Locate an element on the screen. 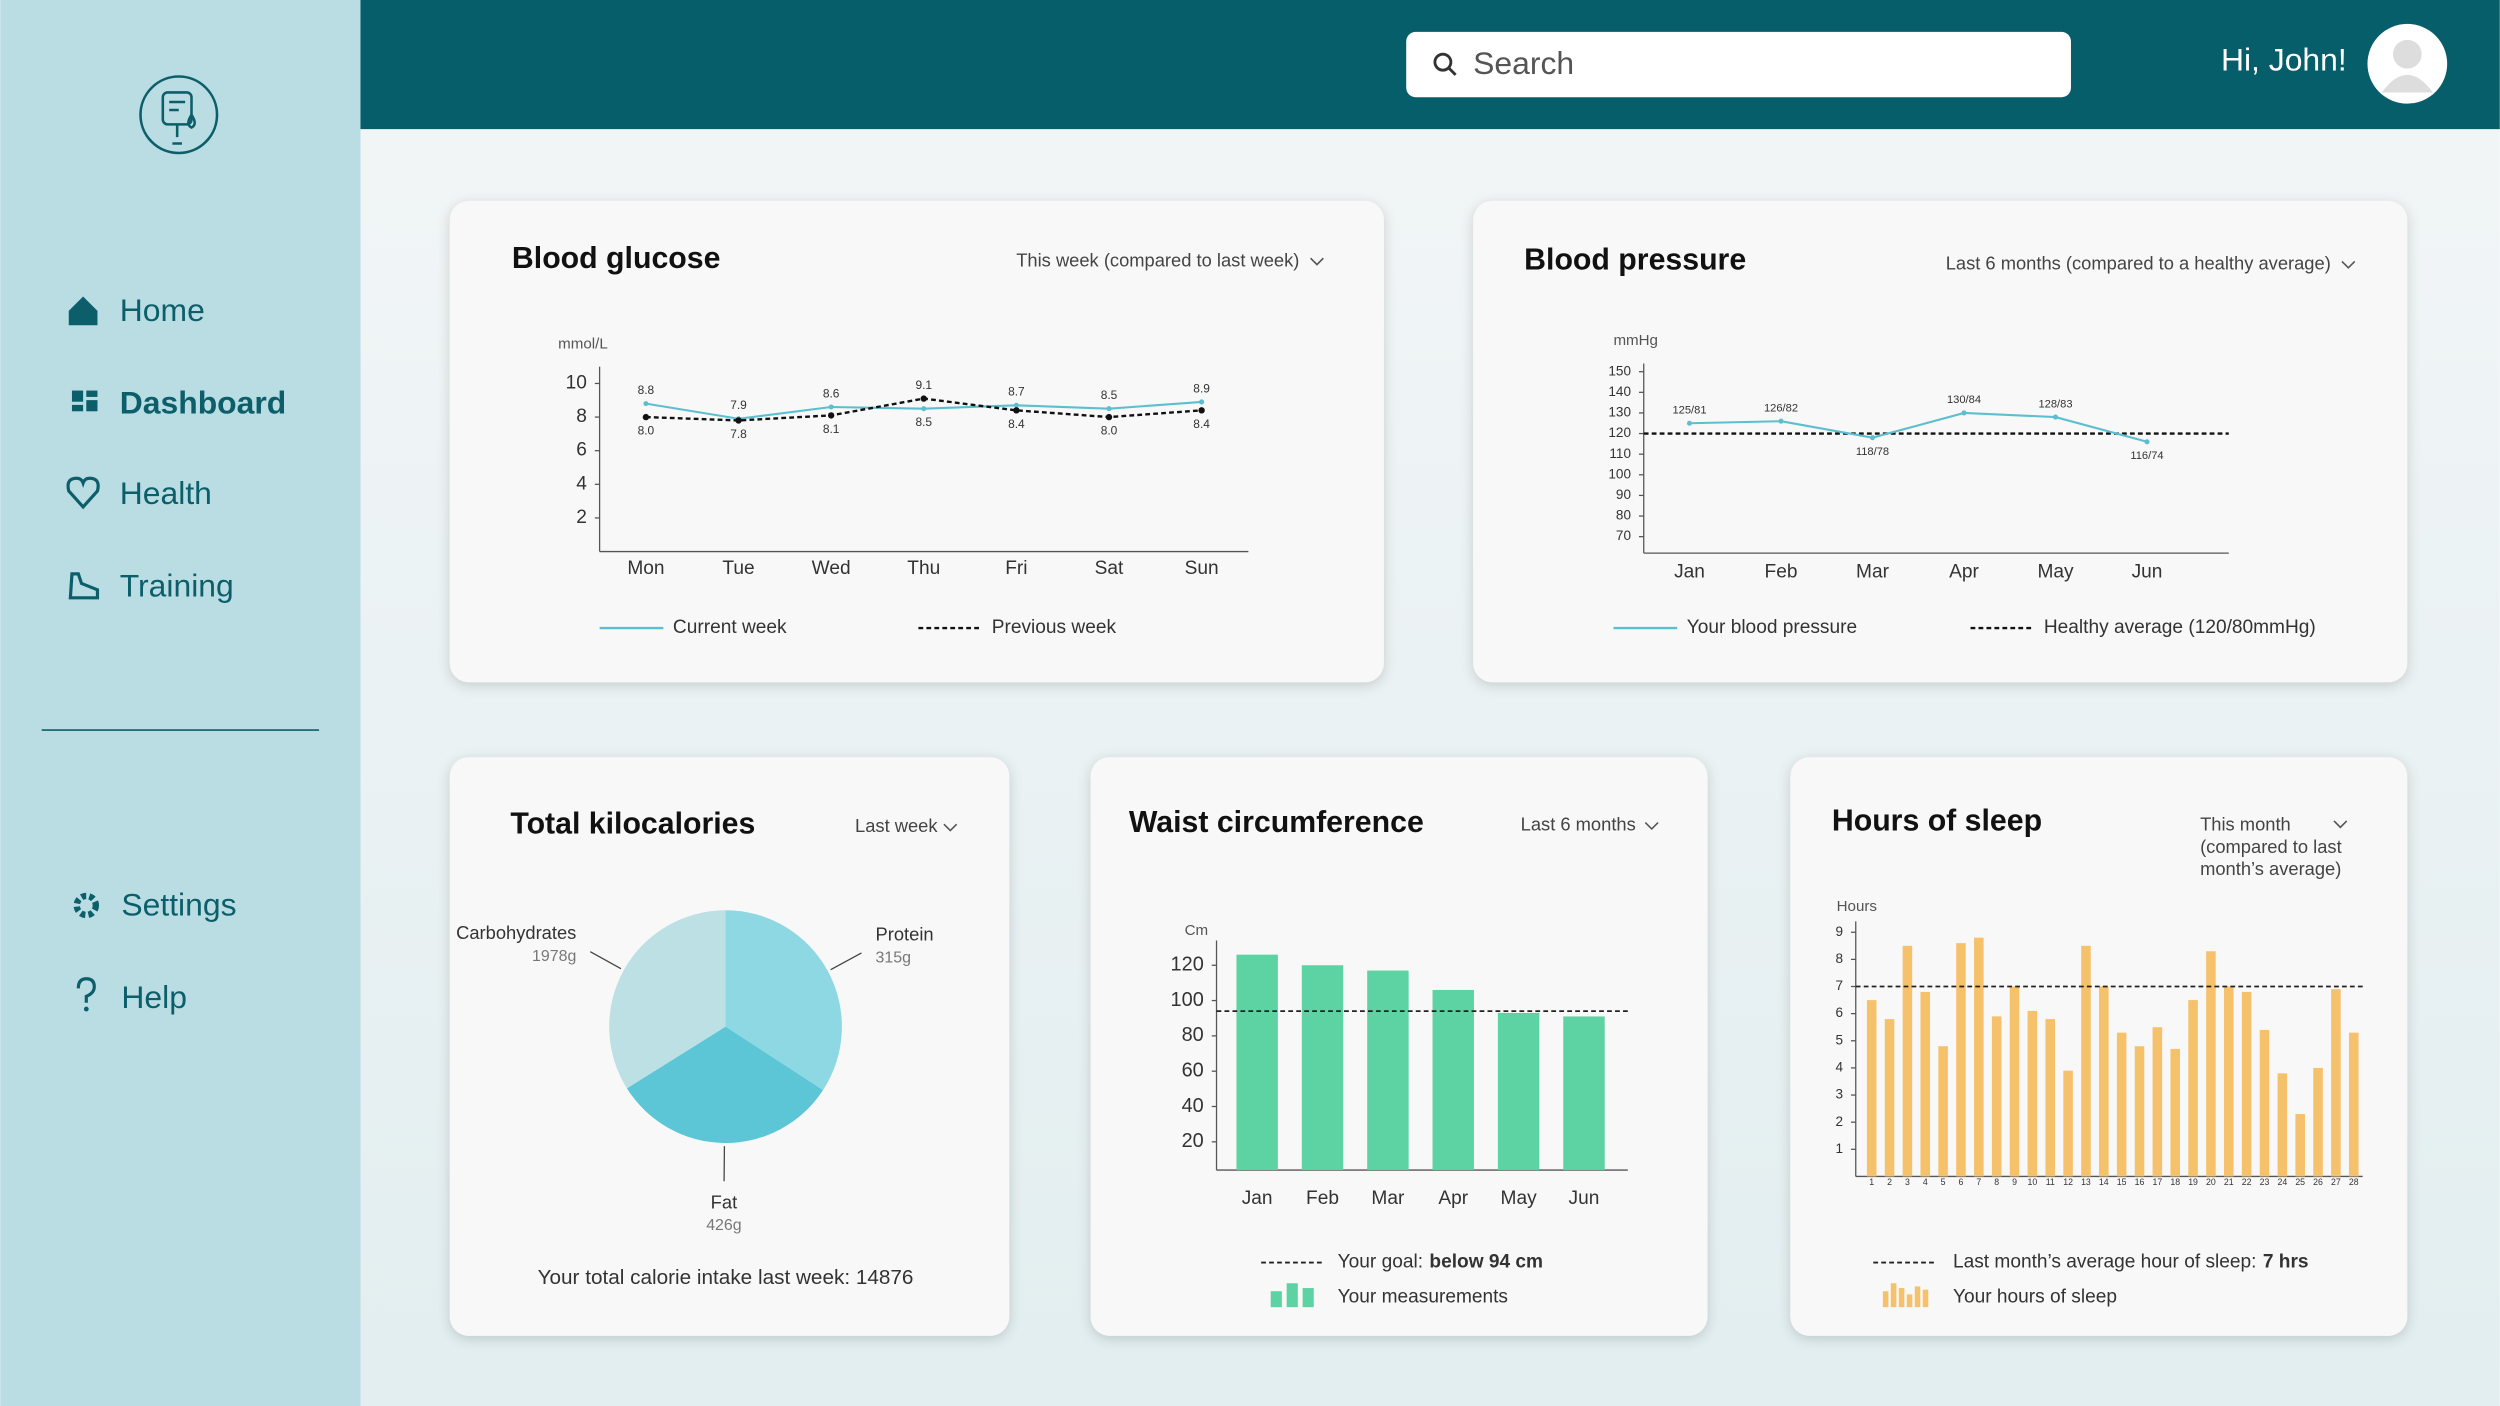  data-label: 116/74 is located at coordinates (2146, 456).